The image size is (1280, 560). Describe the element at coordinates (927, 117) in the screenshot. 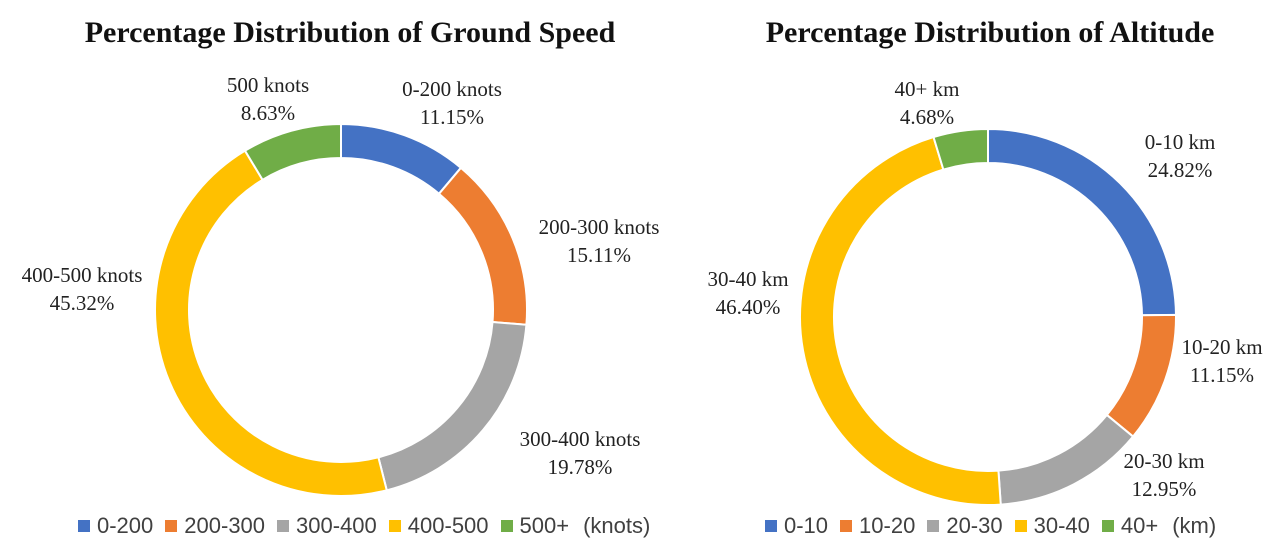

I see `altitude-slice-value-40: 4.68%` at that location.